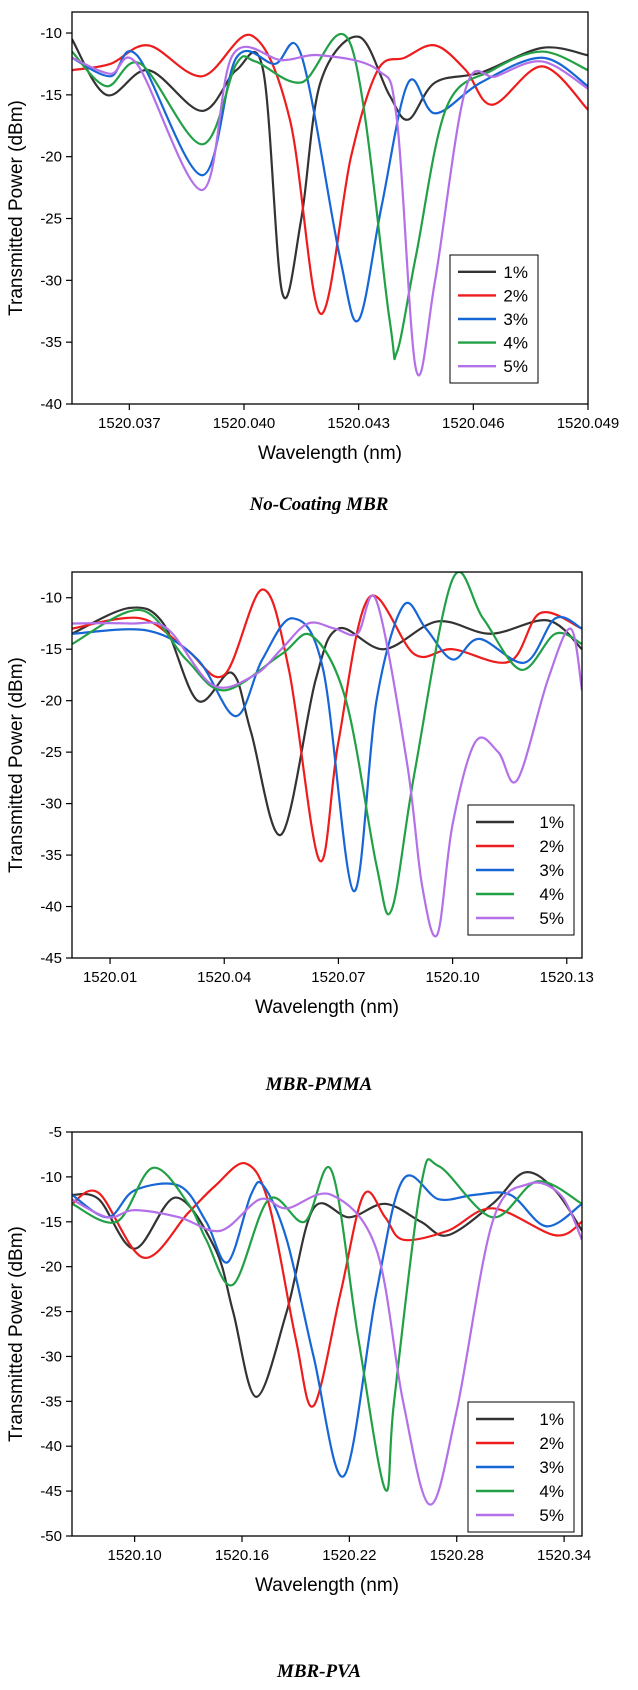  I want to click on x-tick-label: 1520.037, so click(129, 423).